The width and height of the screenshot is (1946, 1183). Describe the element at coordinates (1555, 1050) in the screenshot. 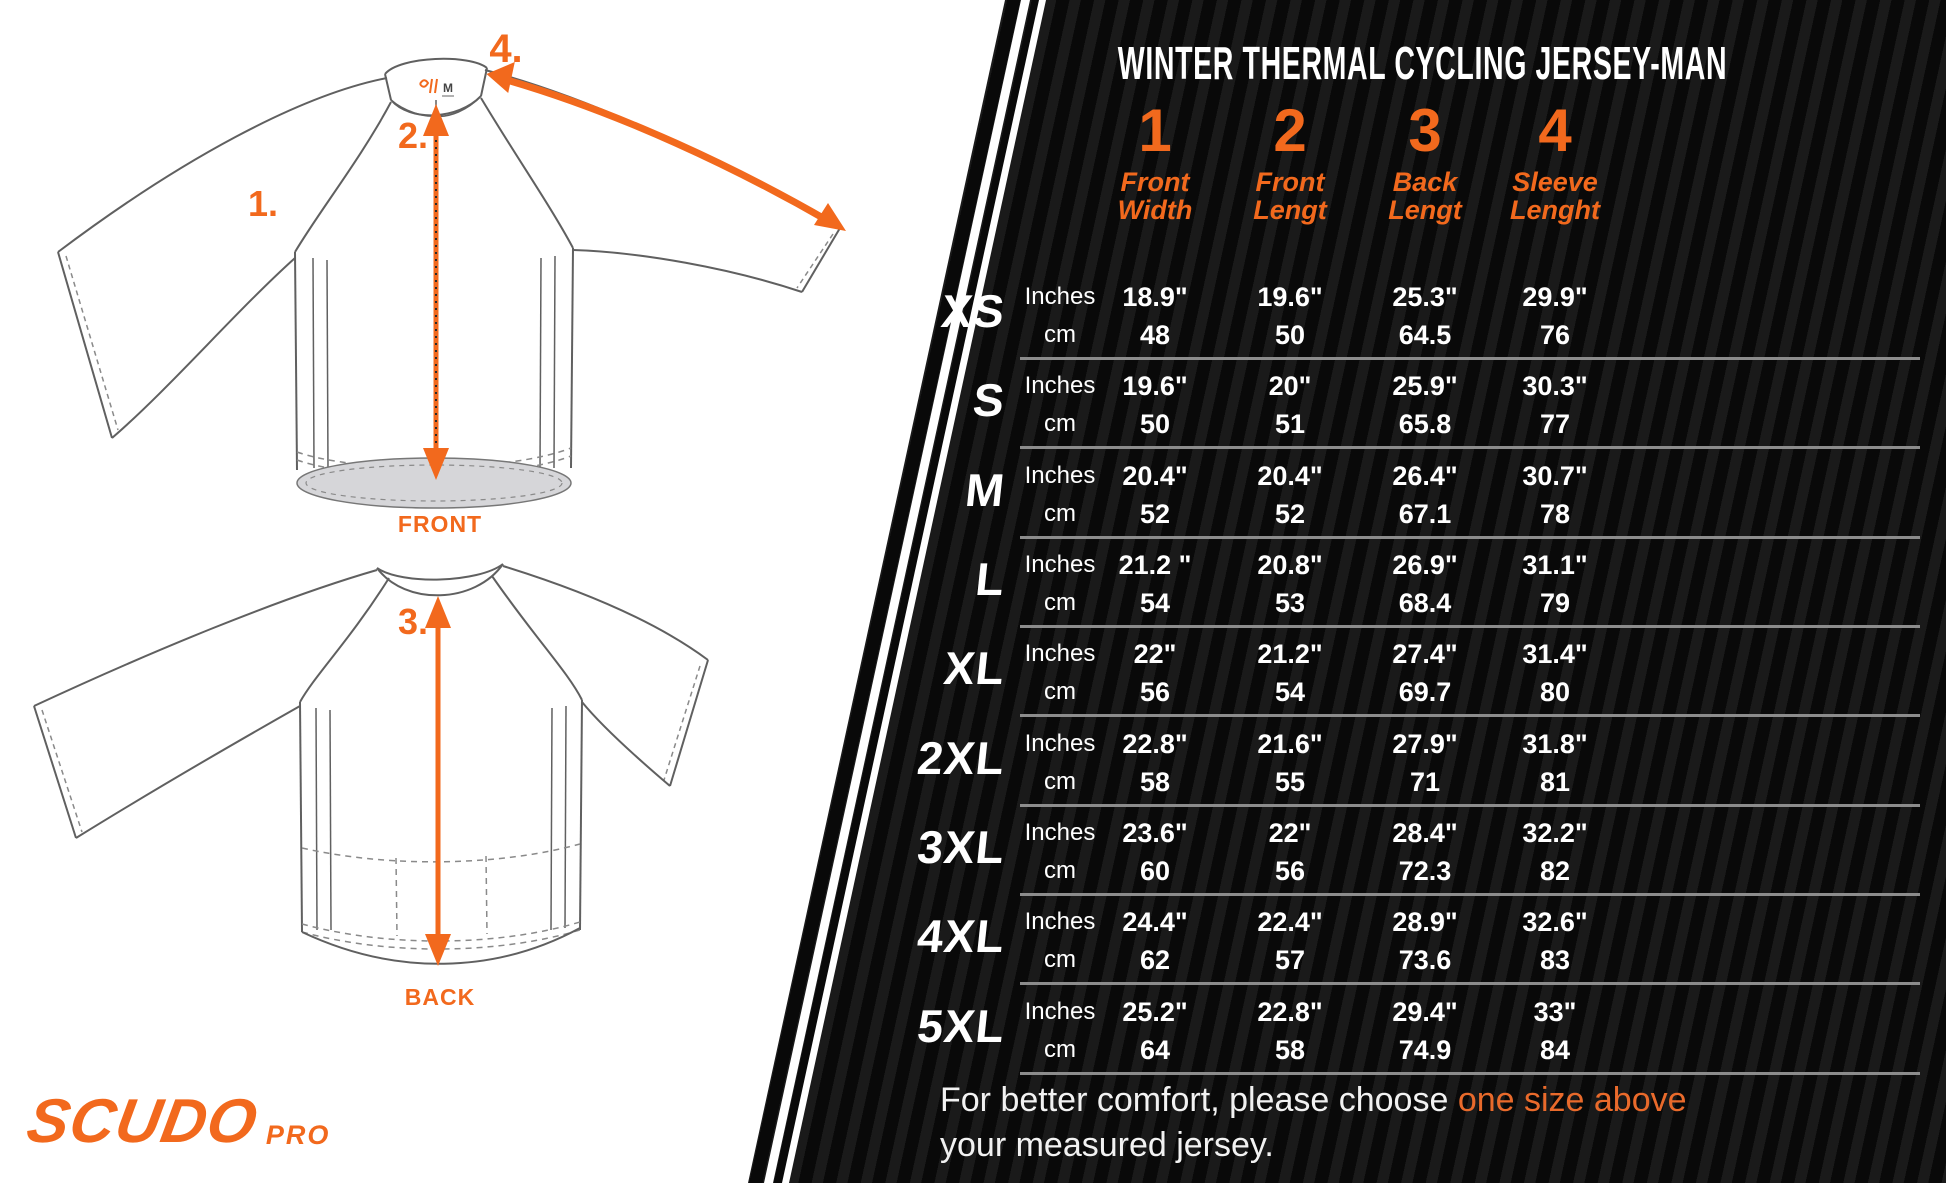

I see `value-cm-sleeve-length: 84` at that location.